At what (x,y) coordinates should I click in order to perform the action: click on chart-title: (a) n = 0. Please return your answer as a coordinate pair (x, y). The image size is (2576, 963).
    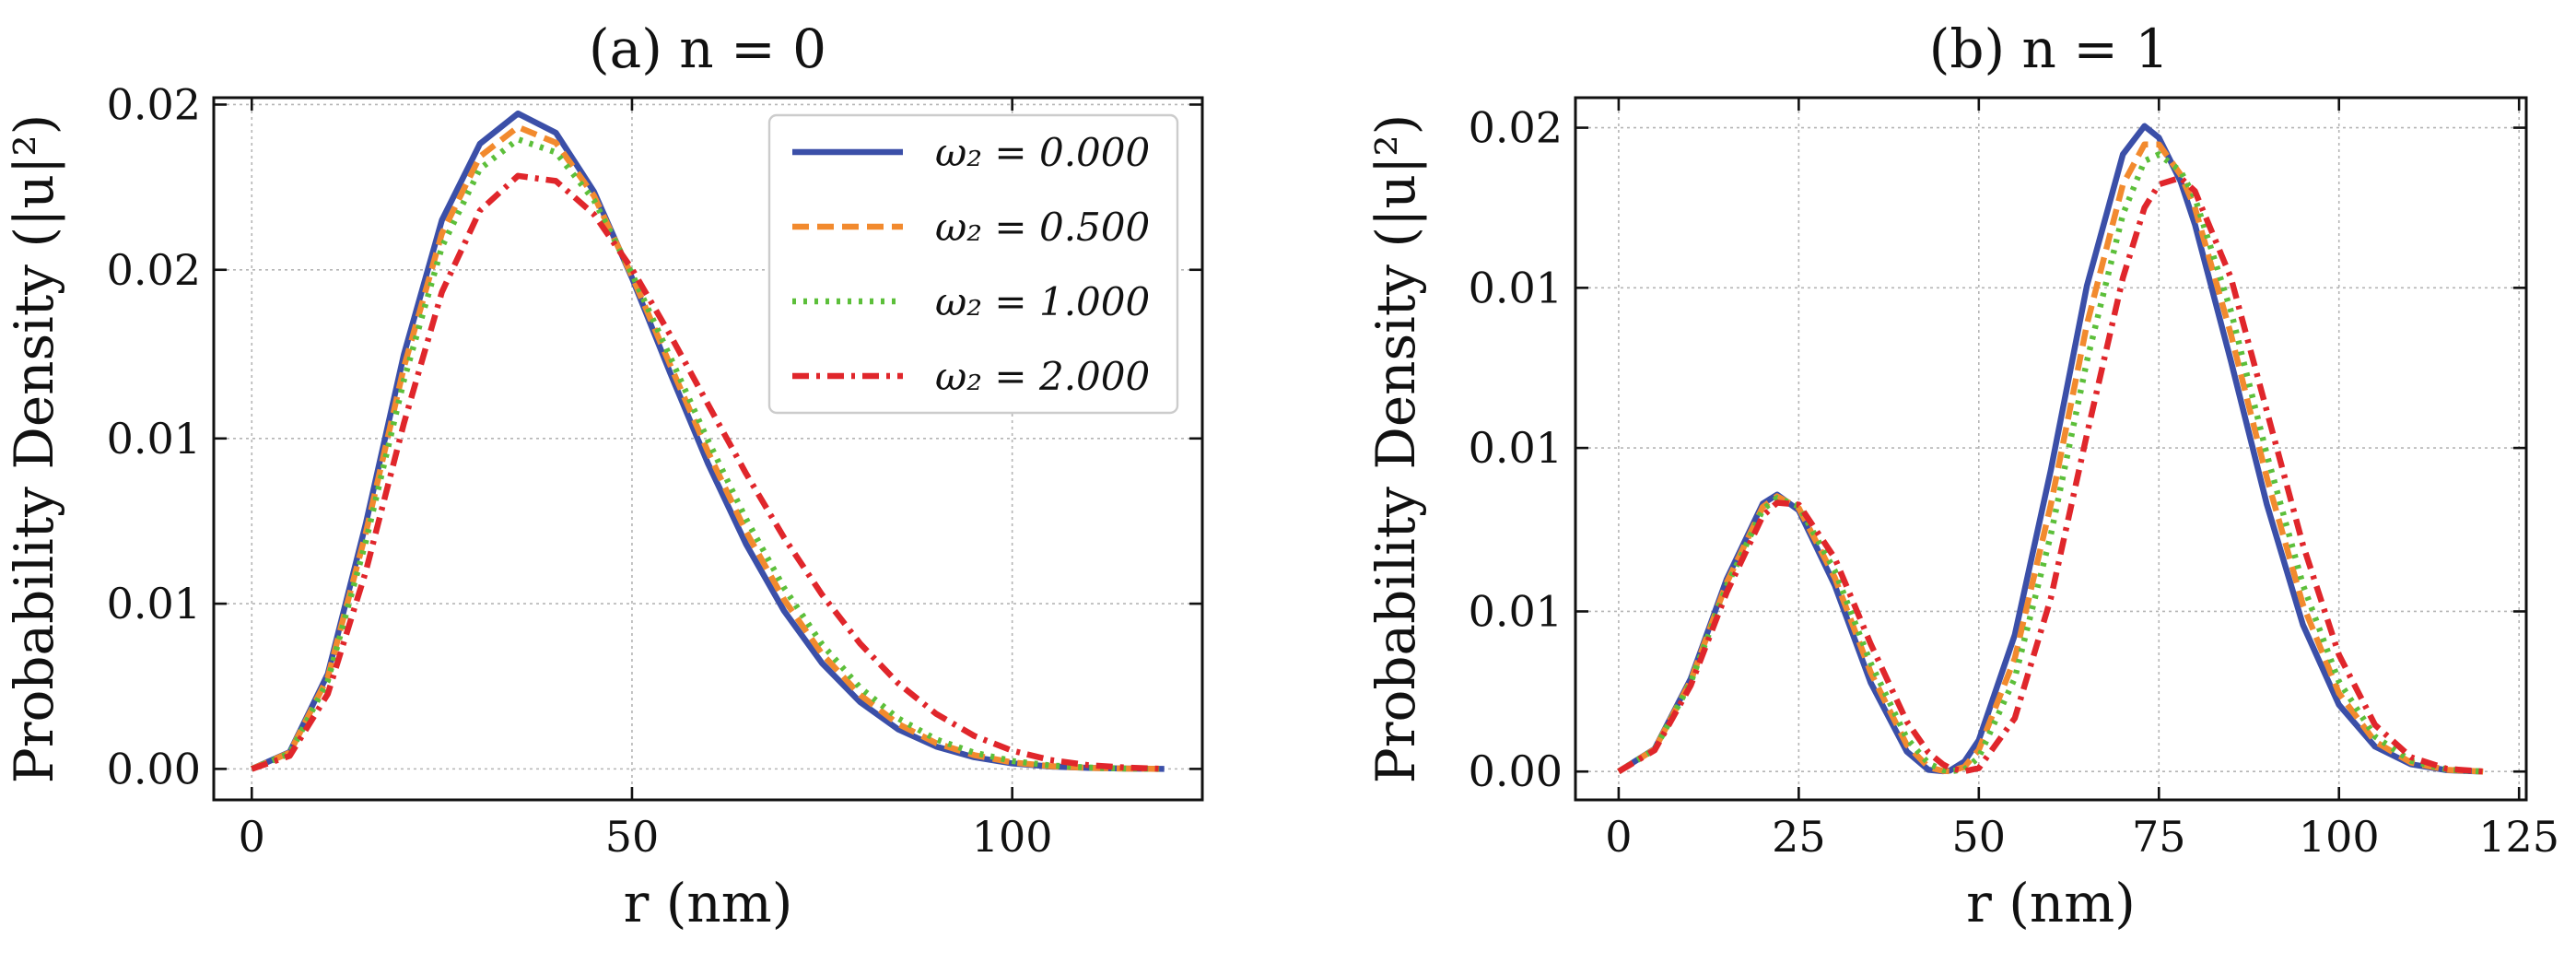
    Looking at the image, I should click on (707, 49).